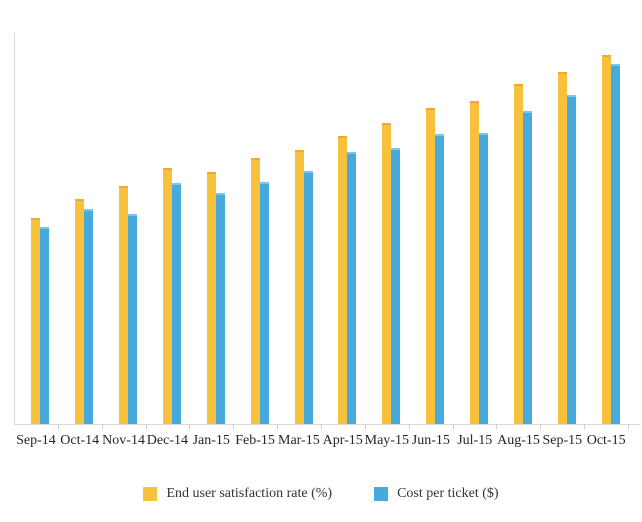 This screenshot has width=642, height=522. What do you see at coordinates (167, 440) in the screenshot?
I see `x-axis-label-dec-14: Dec-14` at bounding box center [167, 440].